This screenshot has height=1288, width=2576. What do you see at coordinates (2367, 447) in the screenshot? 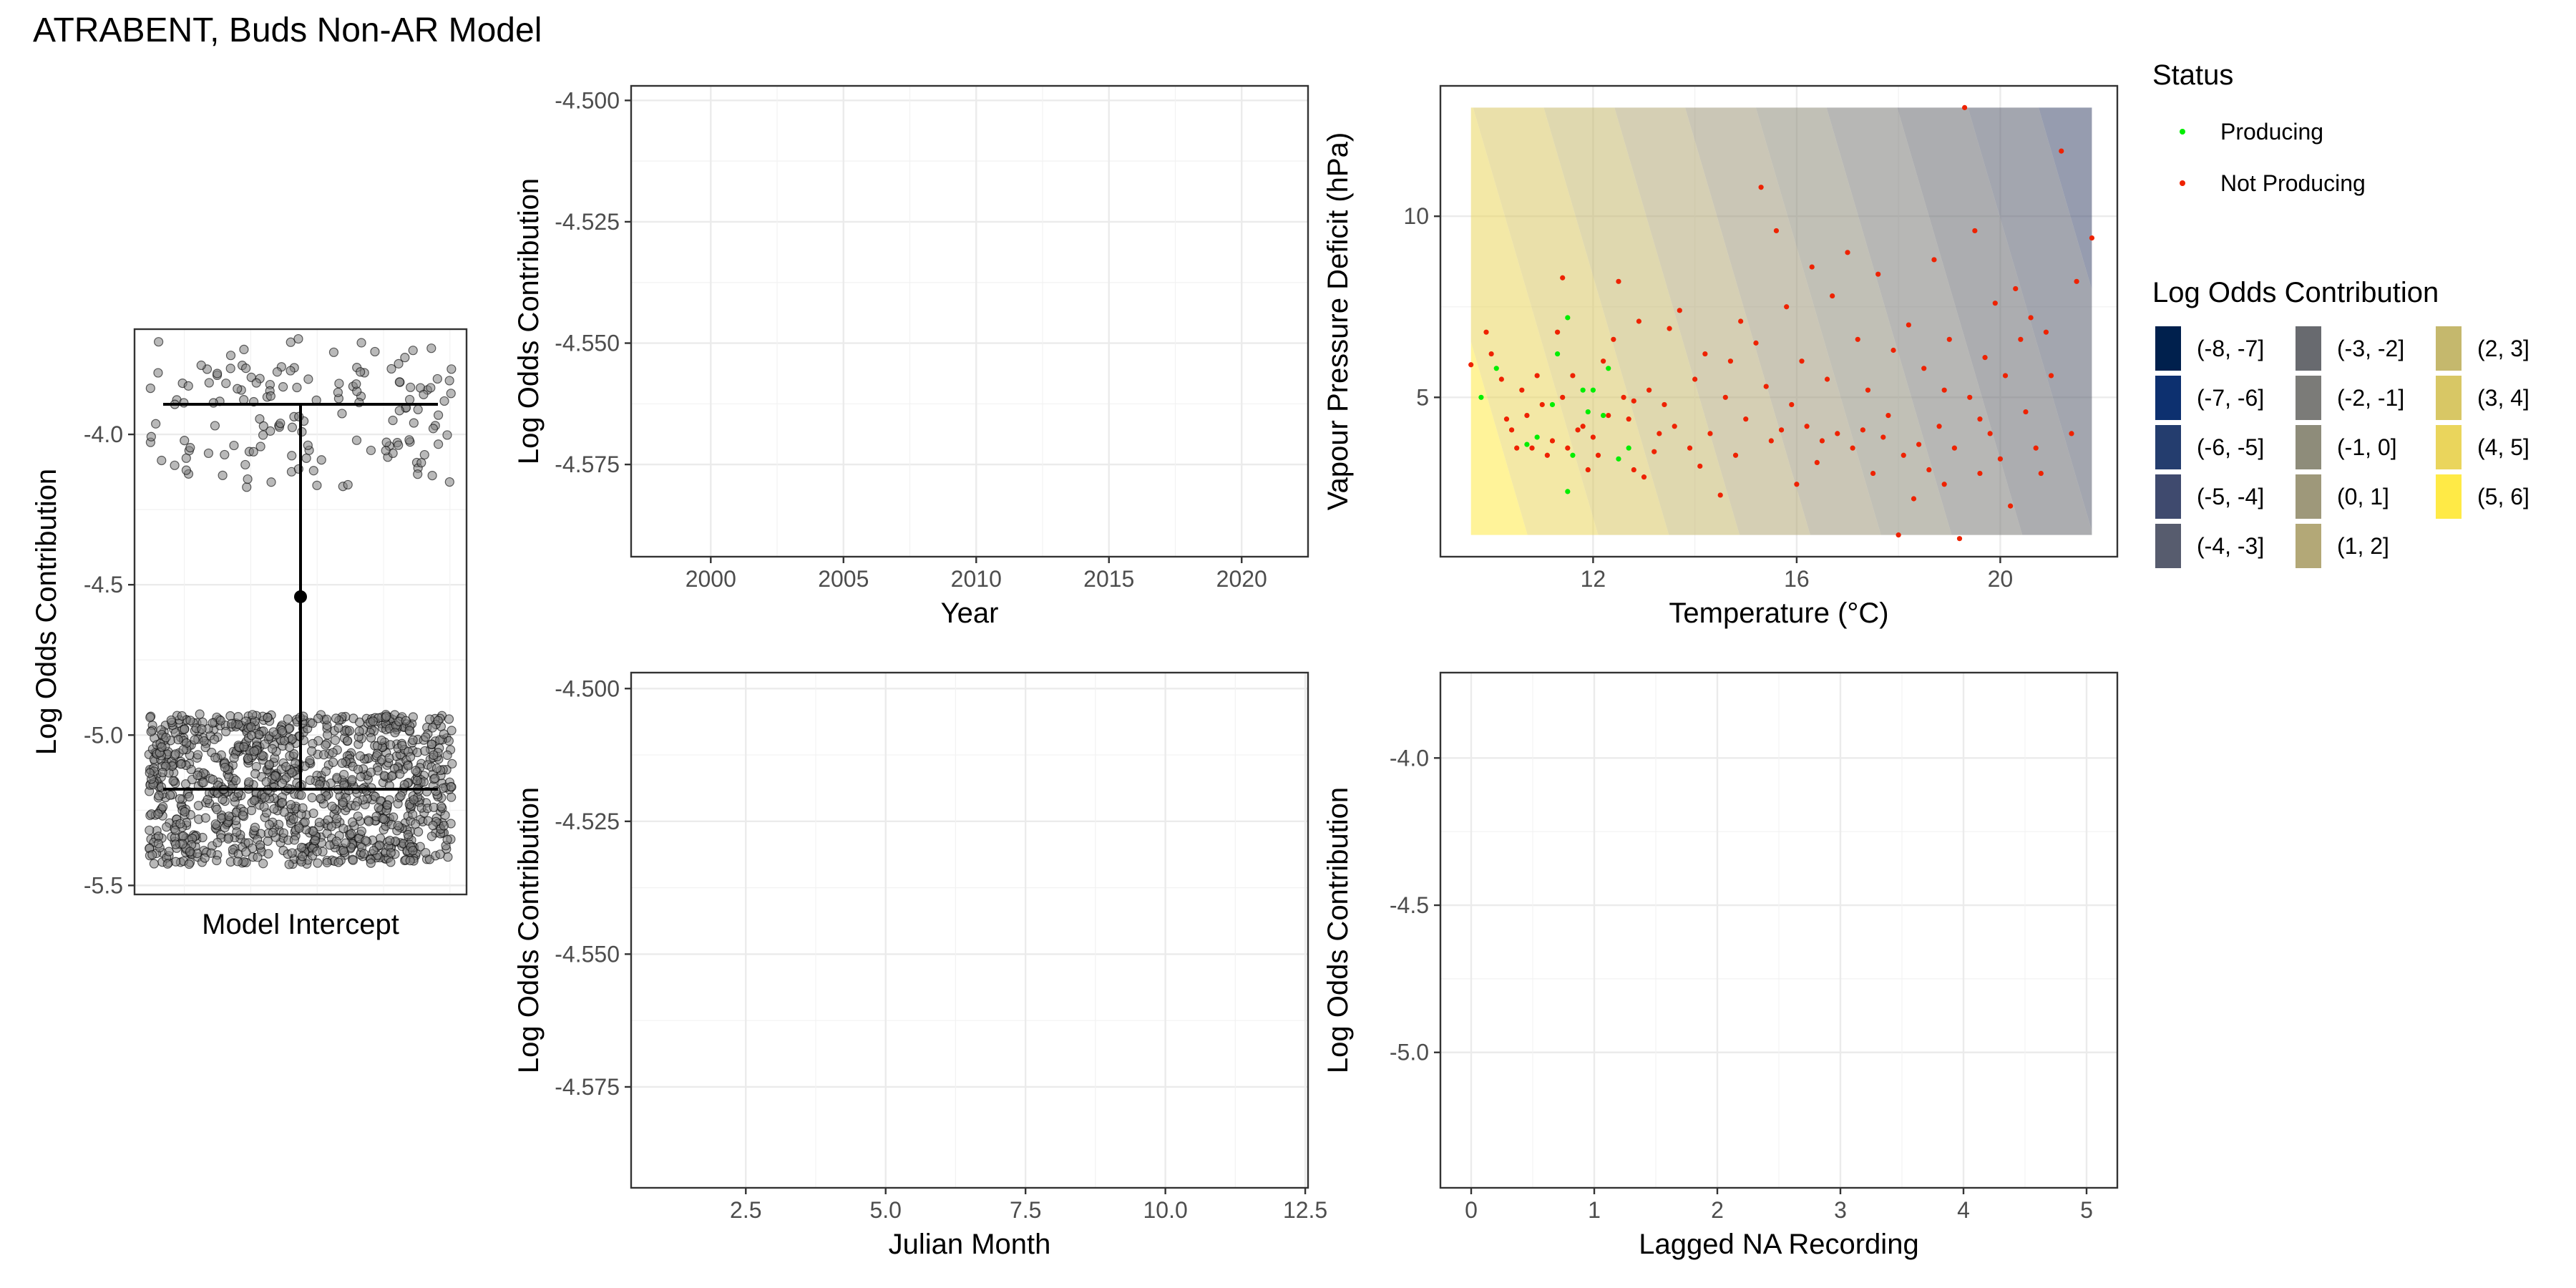
I see `legend-fill-label: (-1, 0]` at bounding box center [2367, 447].